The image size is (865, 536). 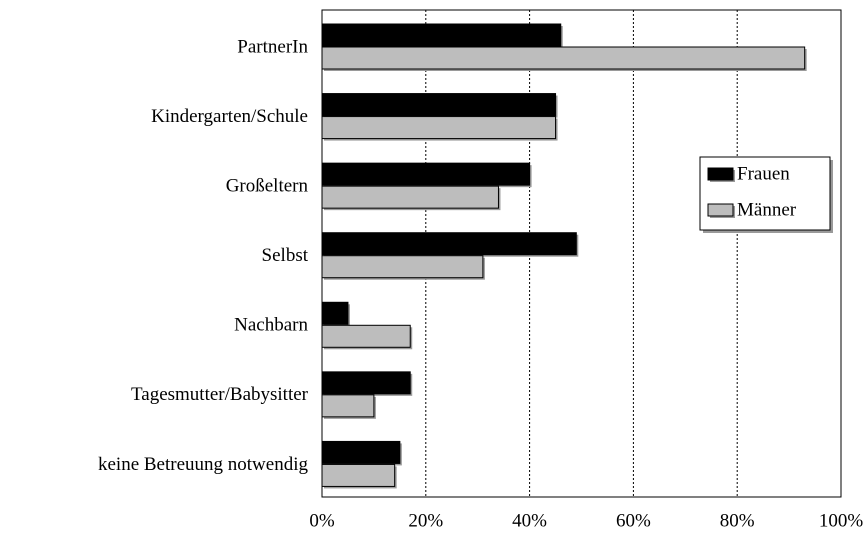 What do you see at coordinates (271, 325) in the screenshot?
I see `y-tick-label: Nachbarn` at bounding box center [271, 325].